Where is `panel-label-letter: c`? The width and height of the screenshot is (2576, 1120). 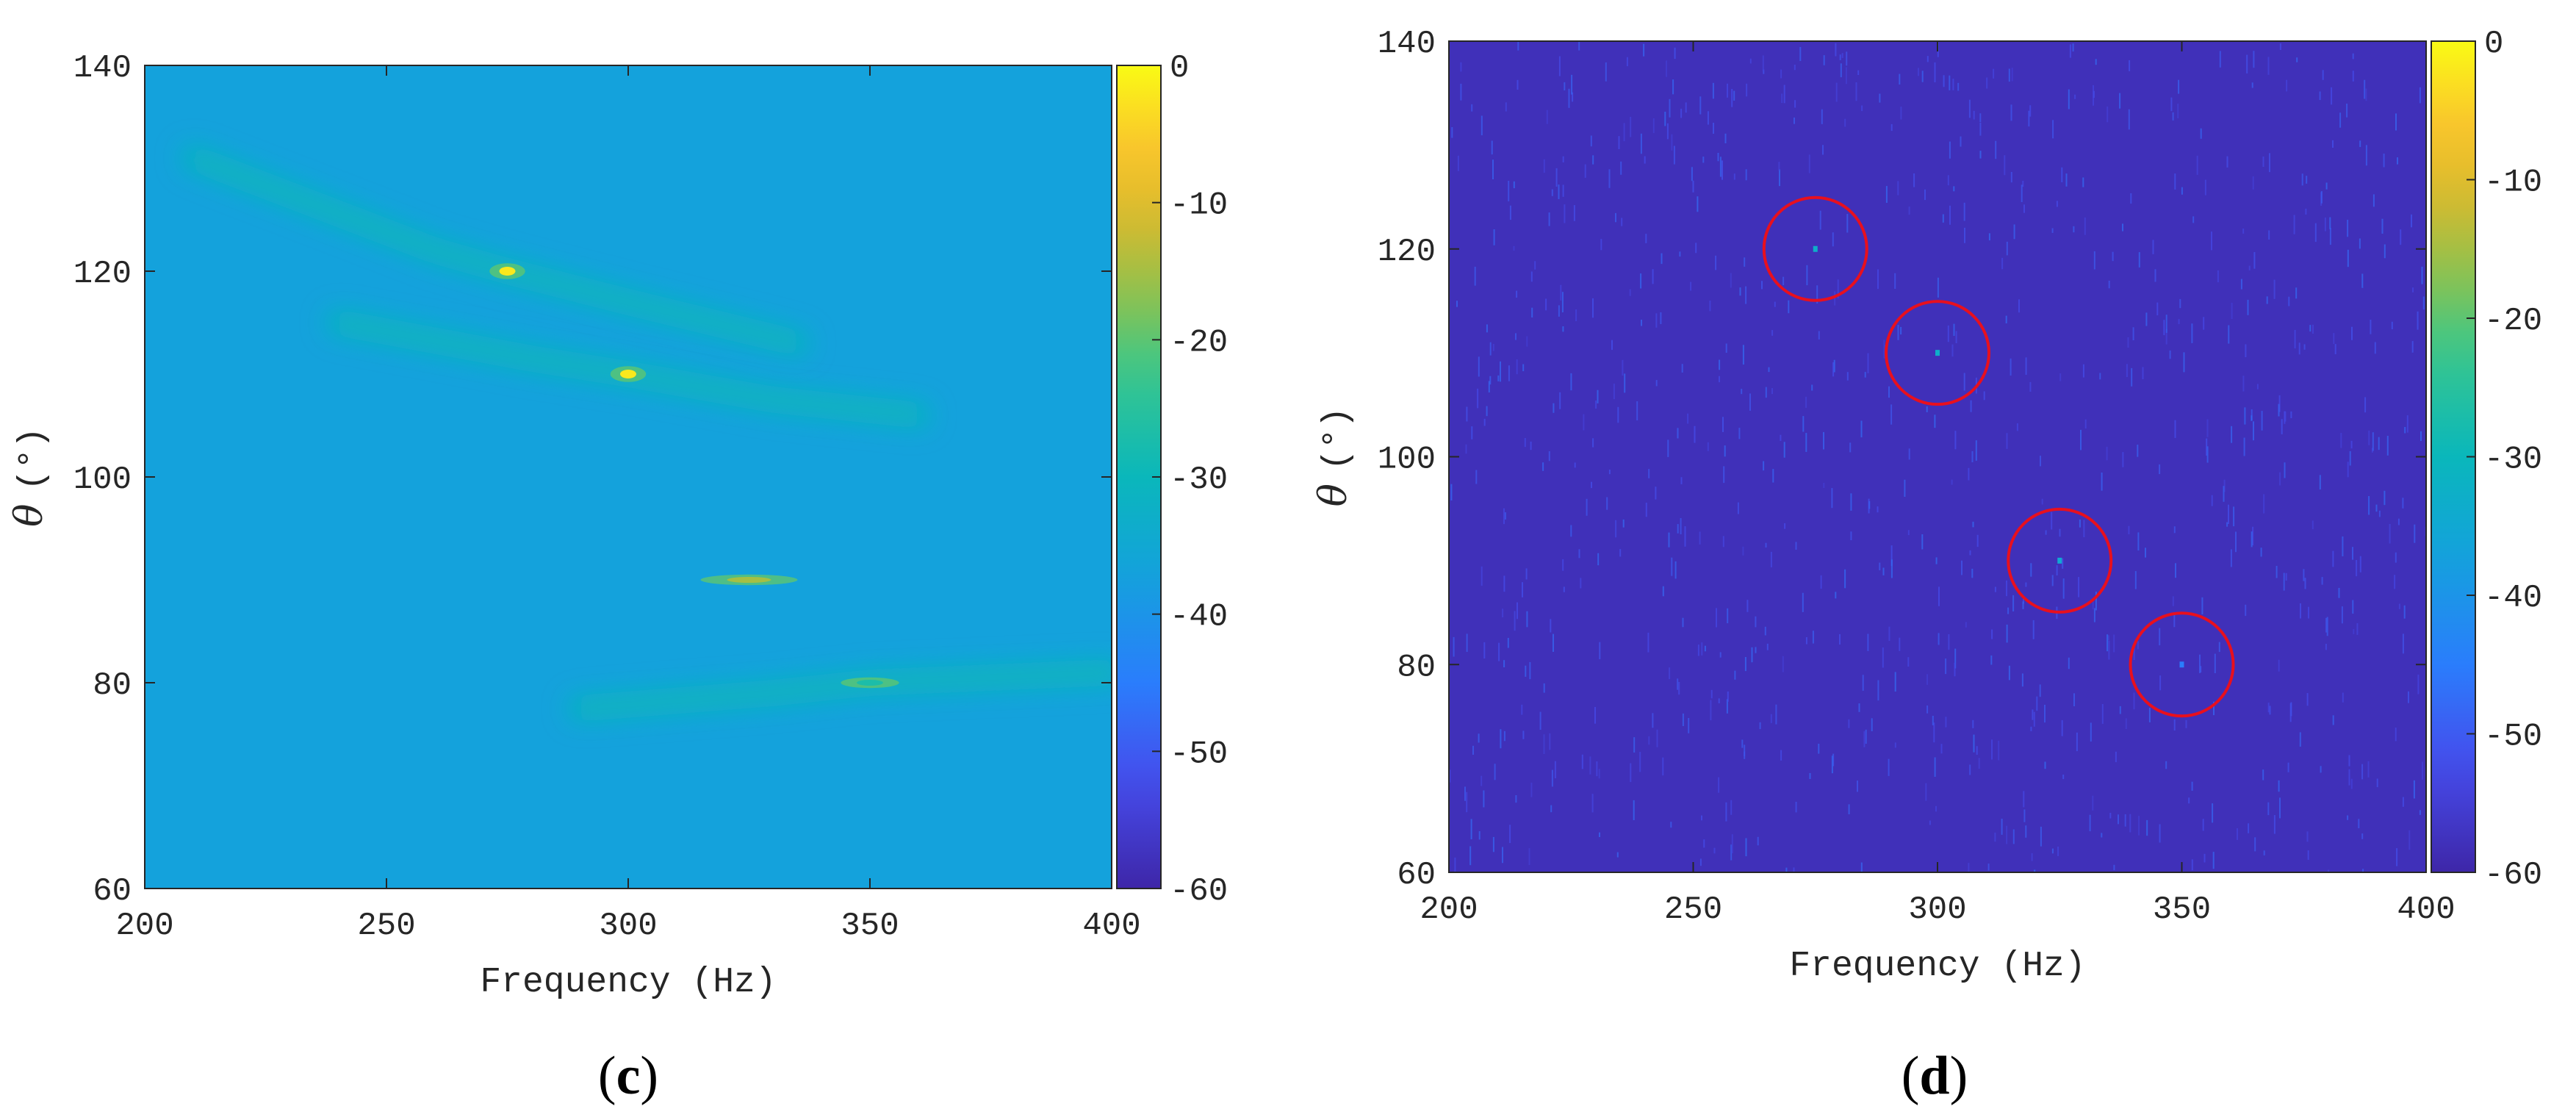 panel-label-letter: c is located at coordinates (628, 1076).